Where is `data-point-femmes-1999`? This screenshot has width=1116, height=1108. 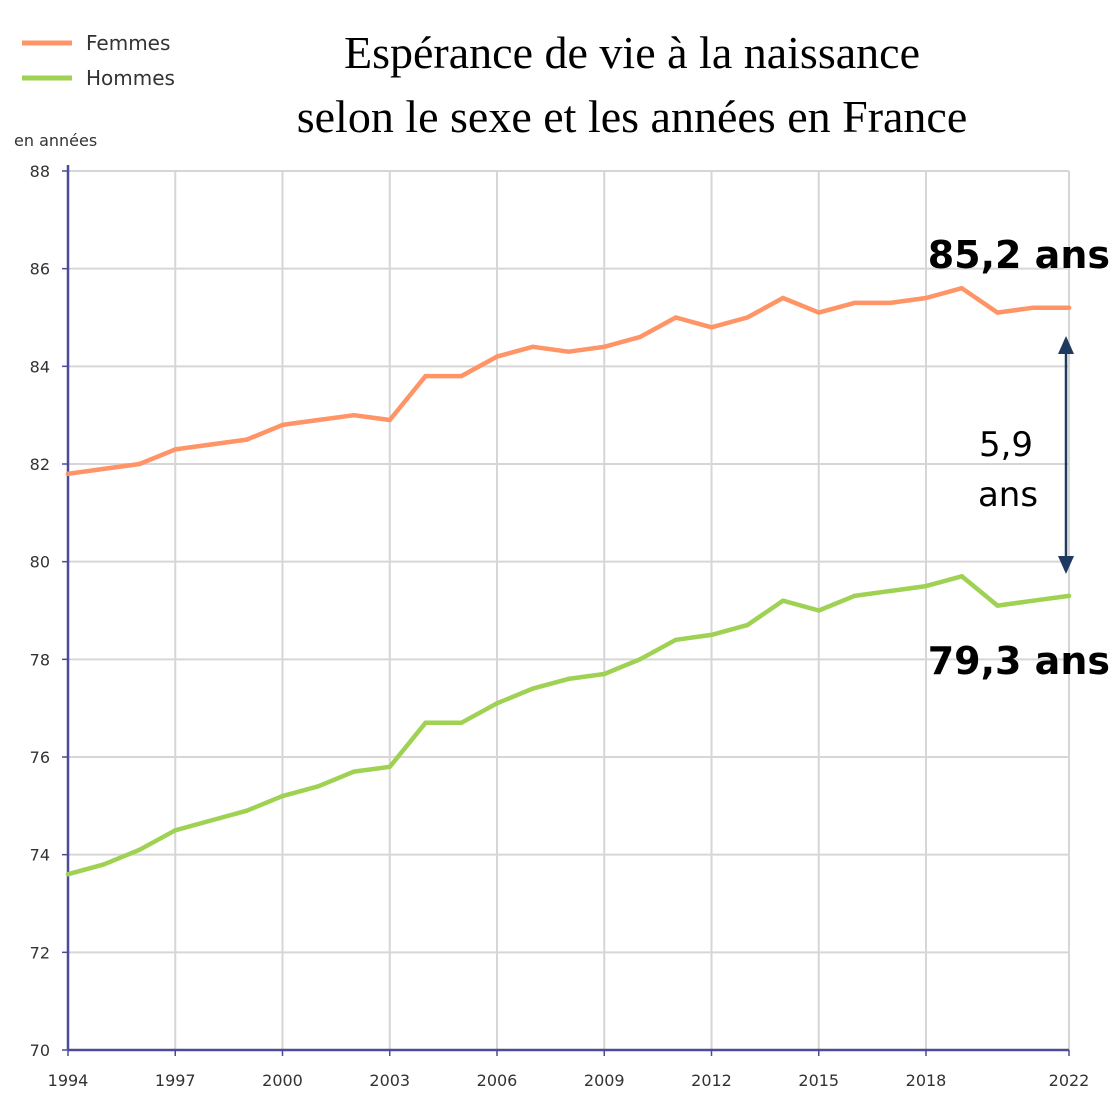
data-point-femmes-1999 is located at coordinates (246, 439).